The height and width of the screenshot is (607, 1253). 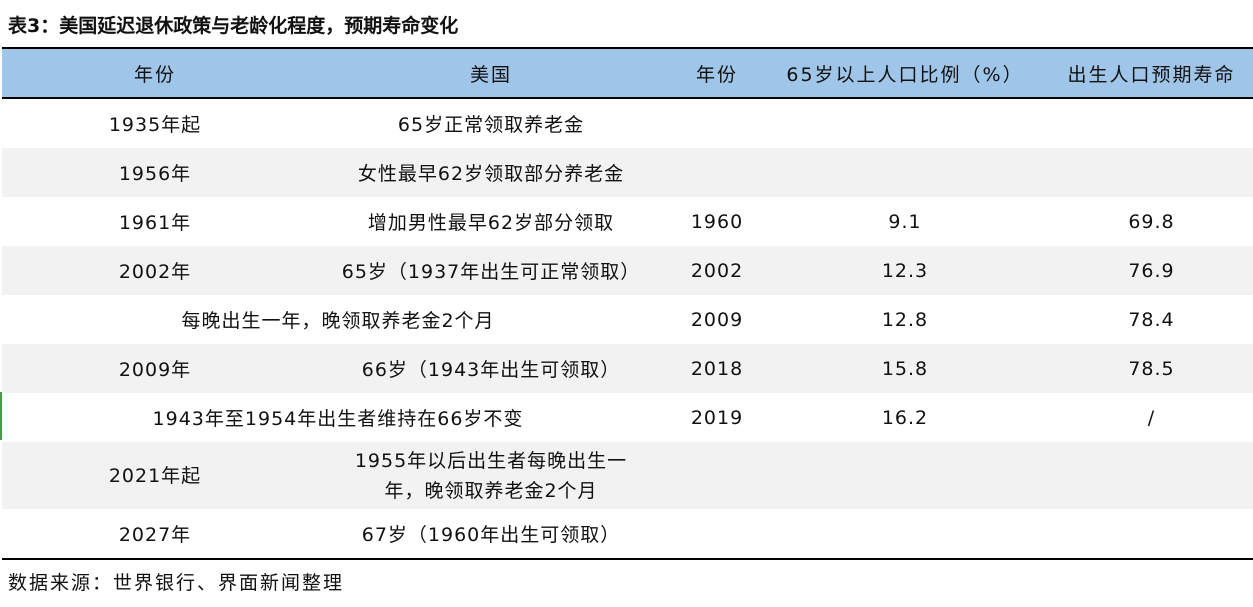 I want to click on header-elderly-pct: 65岁以上人口比例（%）, so click(x=905, y=74).